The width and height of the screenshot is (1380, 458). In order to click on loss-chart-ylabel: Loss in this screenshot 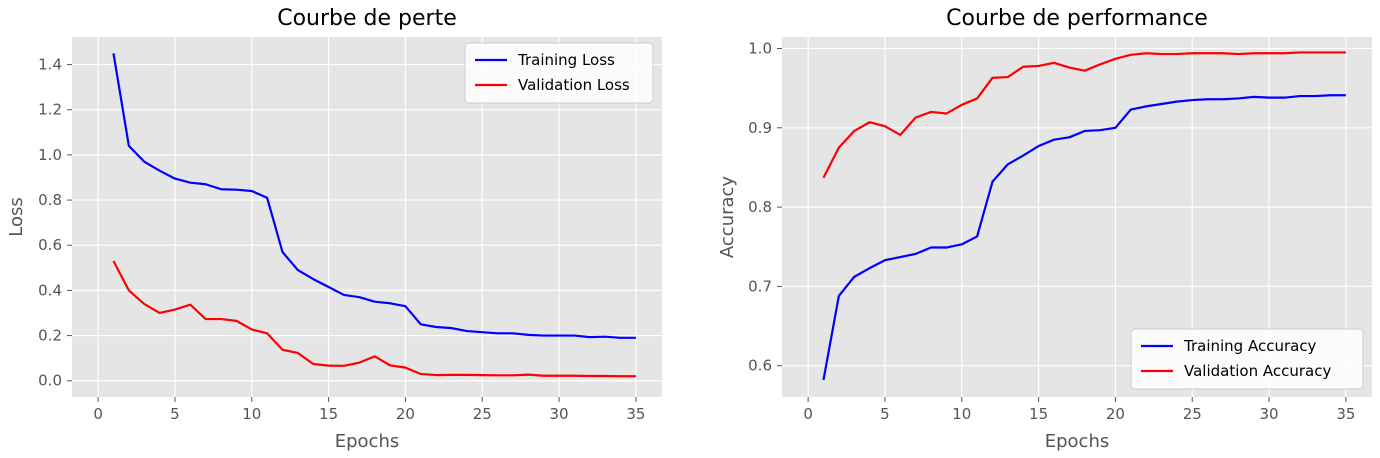, I will do `click(16, 216)`.